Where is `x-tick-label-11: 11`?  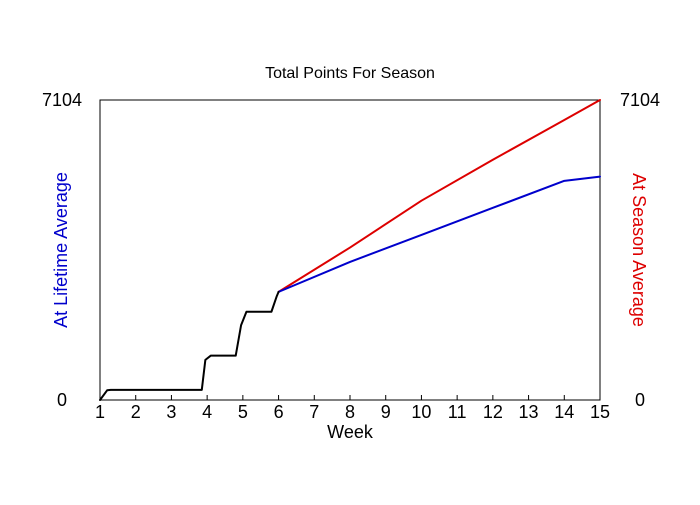
x-tick-label-11: 11 is located at coordinates (457, 412).